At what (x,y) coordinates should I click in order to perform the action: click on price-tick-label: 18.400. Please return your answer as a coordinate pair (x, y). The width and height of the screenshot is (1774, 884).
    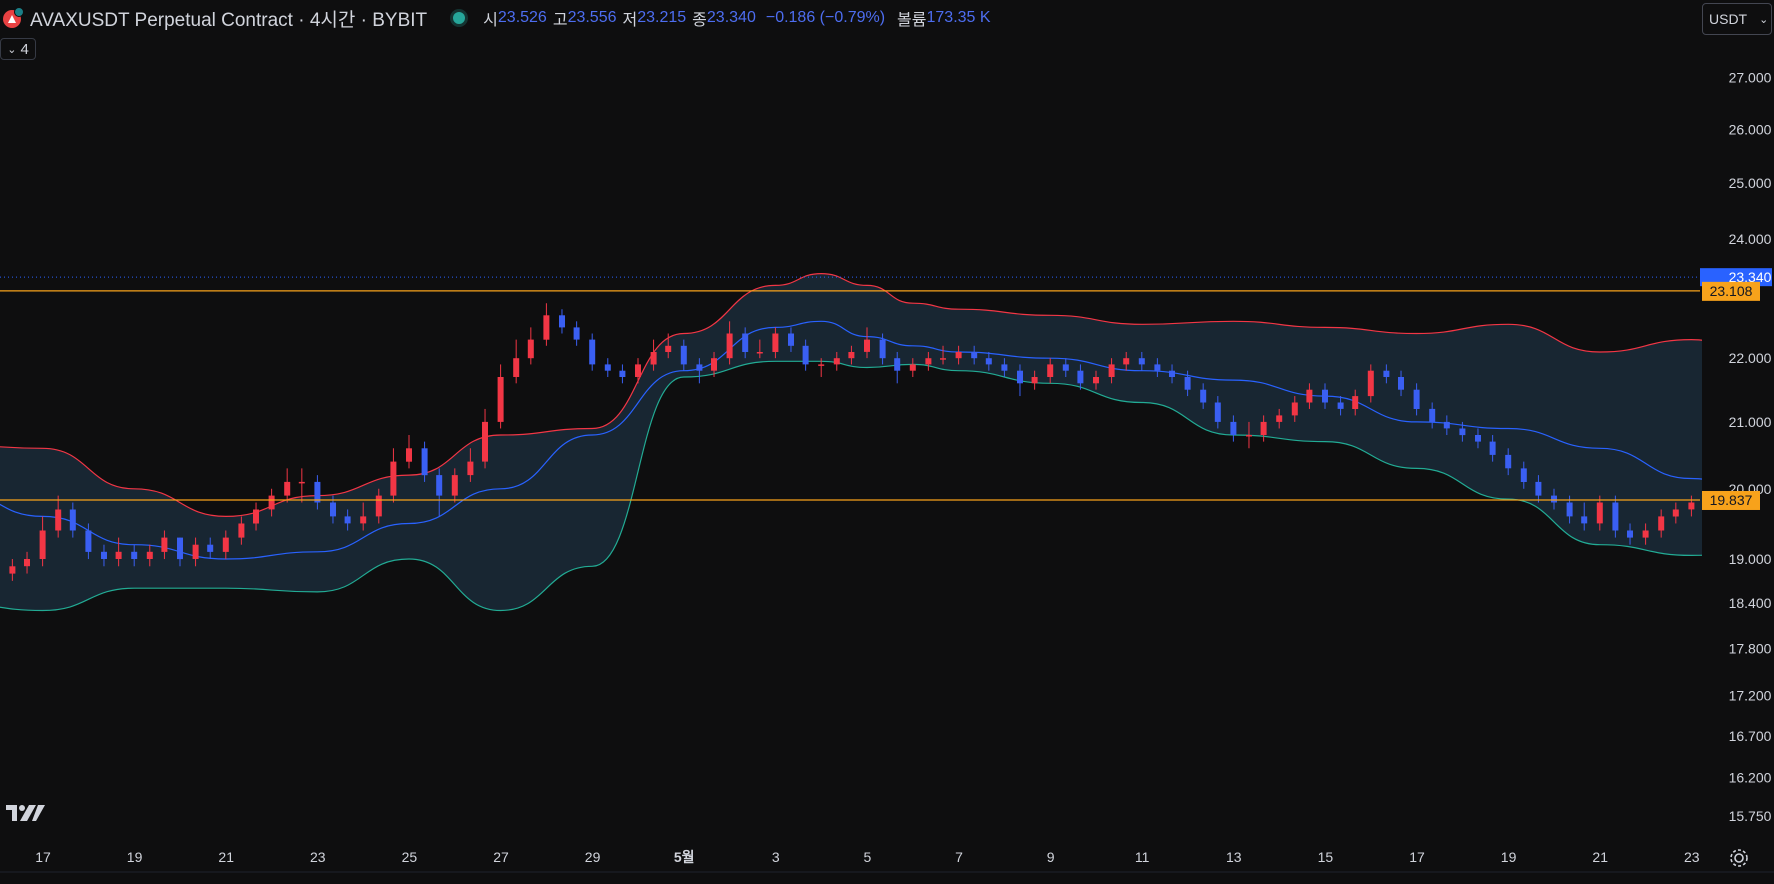
    Looking at the image, I should click on (1750, 603).